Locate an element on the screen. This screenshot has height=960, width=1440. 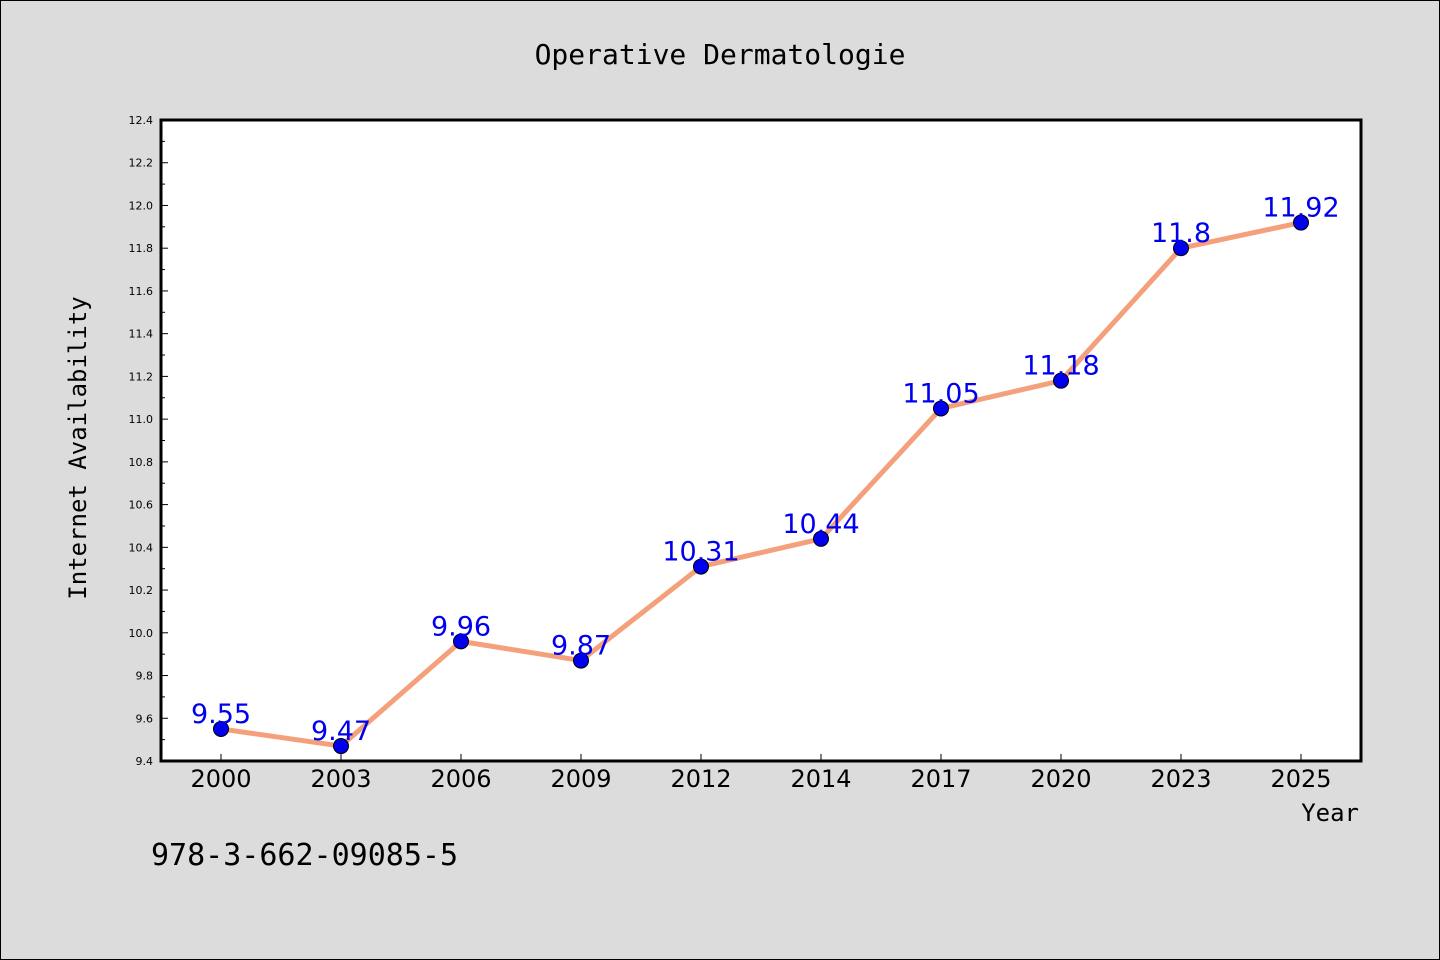
x-axis-ticks: 2000 2003 2006 2009 2012 2014 2017 2020 2023 2025 is located at coordinates (761, 773).